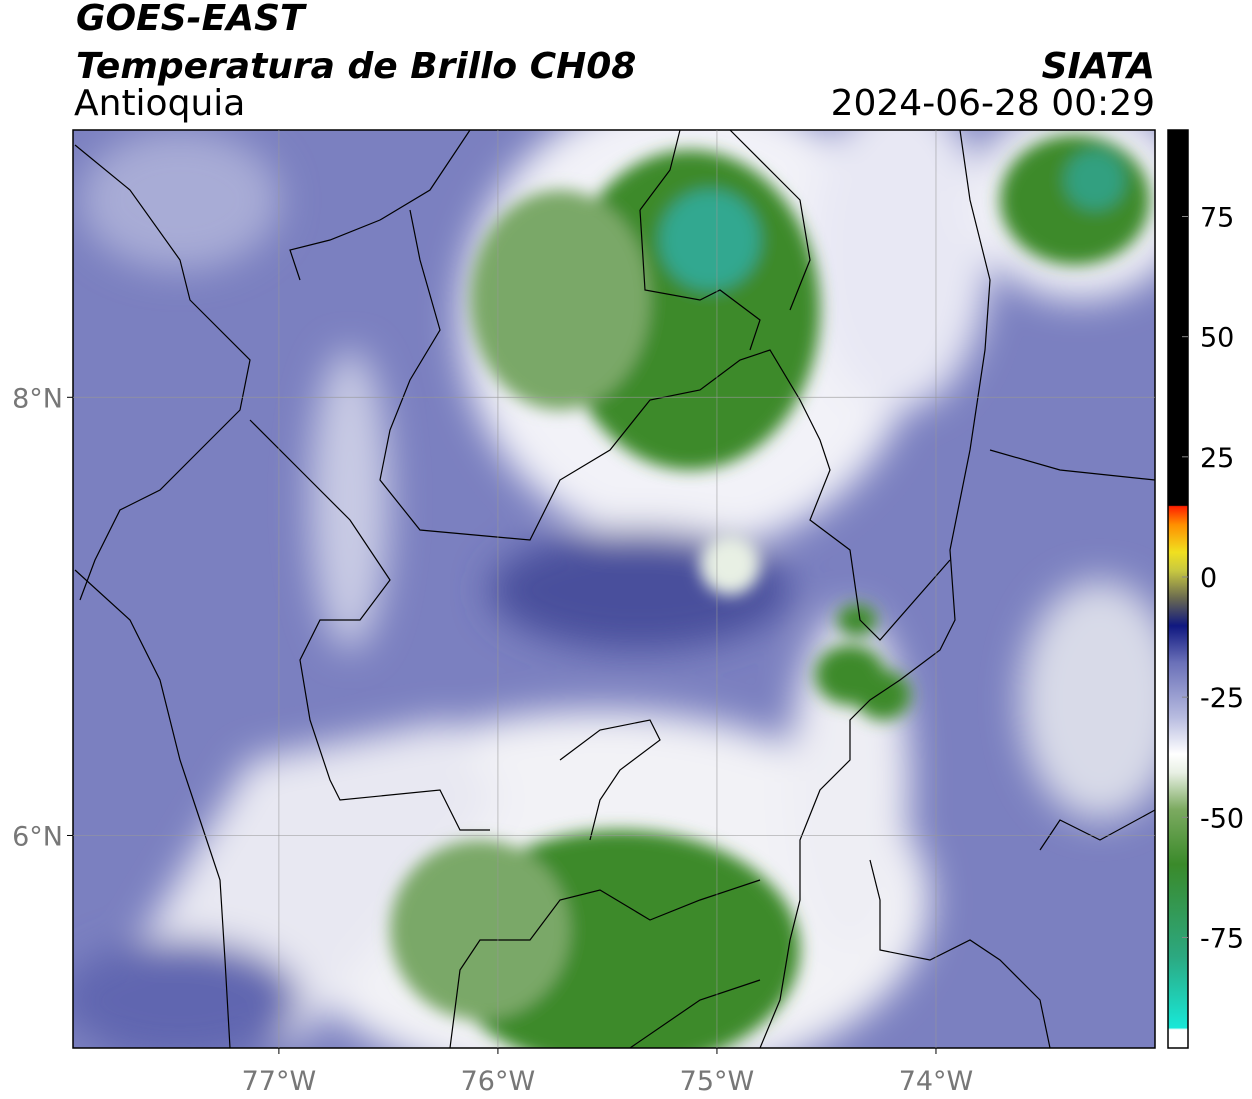  What do you see at coordinates (191, 19) in the screenshot?
I see `title: GOES-EAST` at bounding box center [191, 19].